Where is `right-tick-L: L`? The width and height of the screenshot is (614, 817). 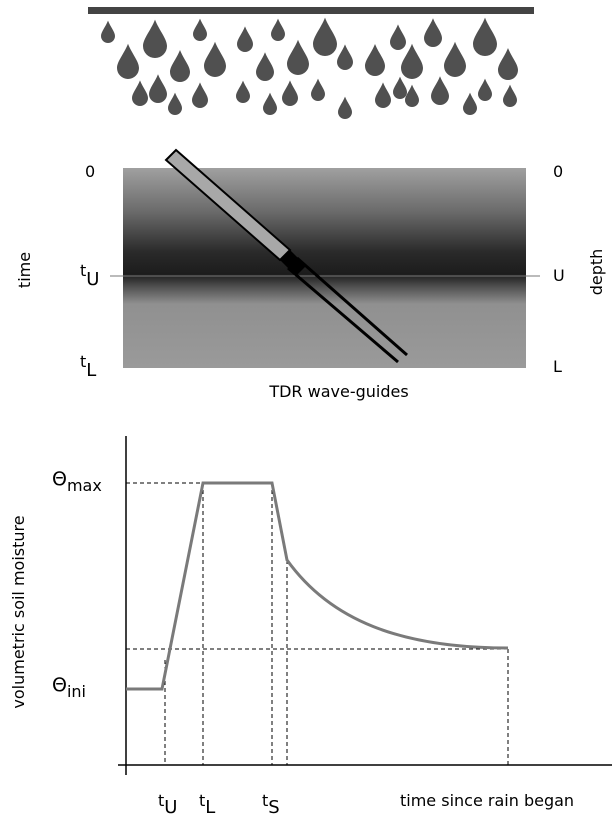 right-tick-L: L is located at coordinates (557, 366).